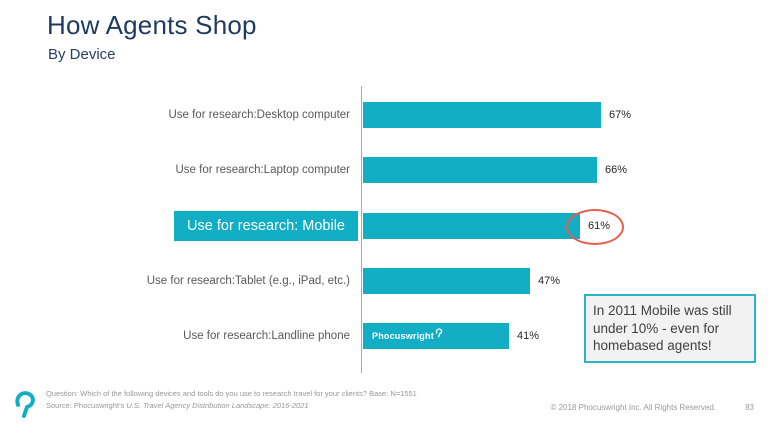 This screenshot has width=768, height=432. Describe the element at coordinates (361, 229) in the screenshot. I see `y-axis-line` at that location.